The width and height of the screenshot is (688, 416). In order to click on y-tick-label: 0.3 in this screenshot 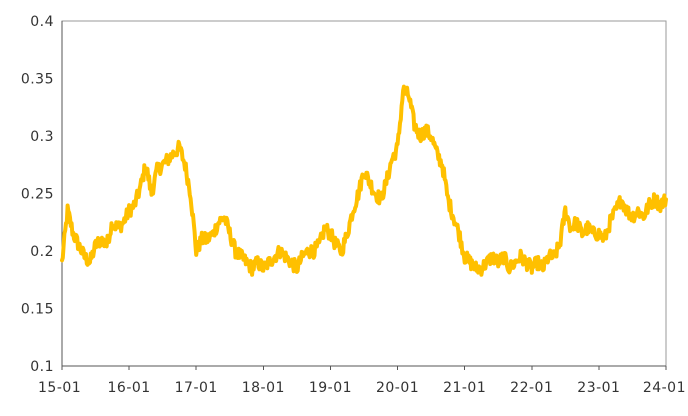, I will do `click(42, 137)`.